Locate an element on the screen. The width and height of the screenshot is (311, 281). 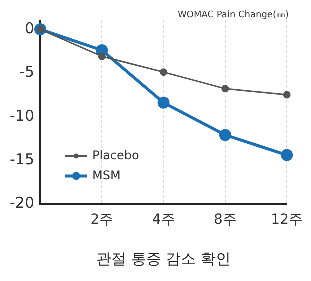
y-tick-label: -5 is located at coordinates (27, 72).